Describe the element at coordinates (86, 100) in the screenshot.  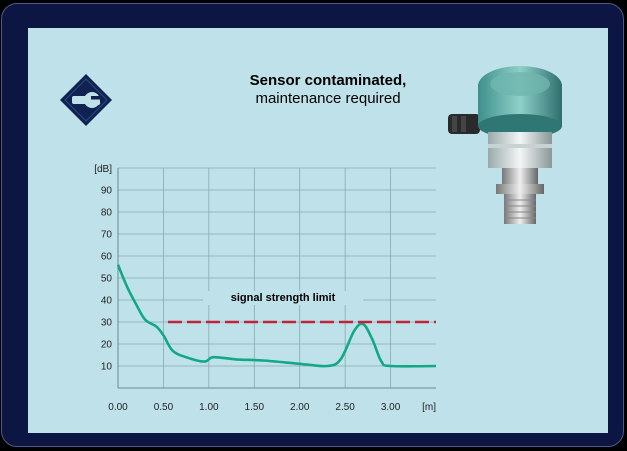
I see `maintenance-wrench-icon` at that location.